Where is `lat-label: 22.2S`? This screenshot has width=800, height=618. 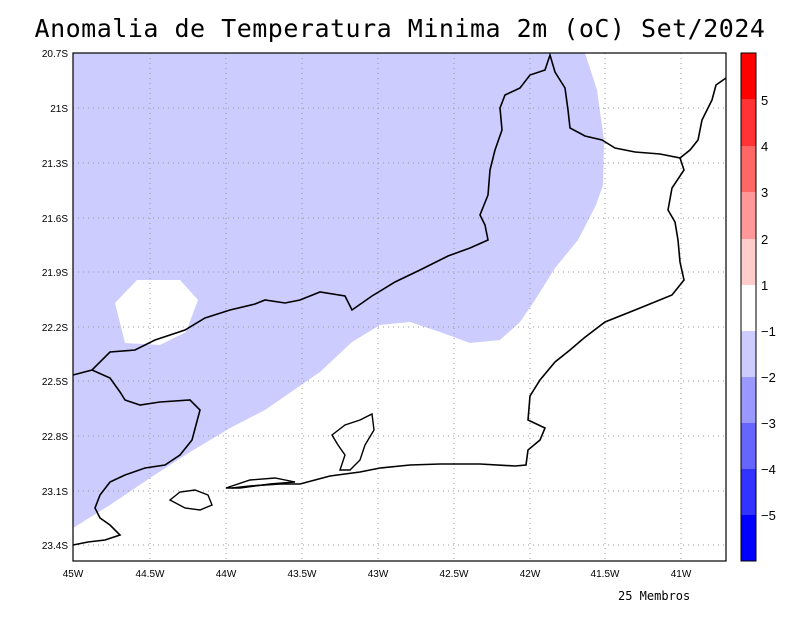 lat-label: 22.2S is located at coordinates (55, 328).